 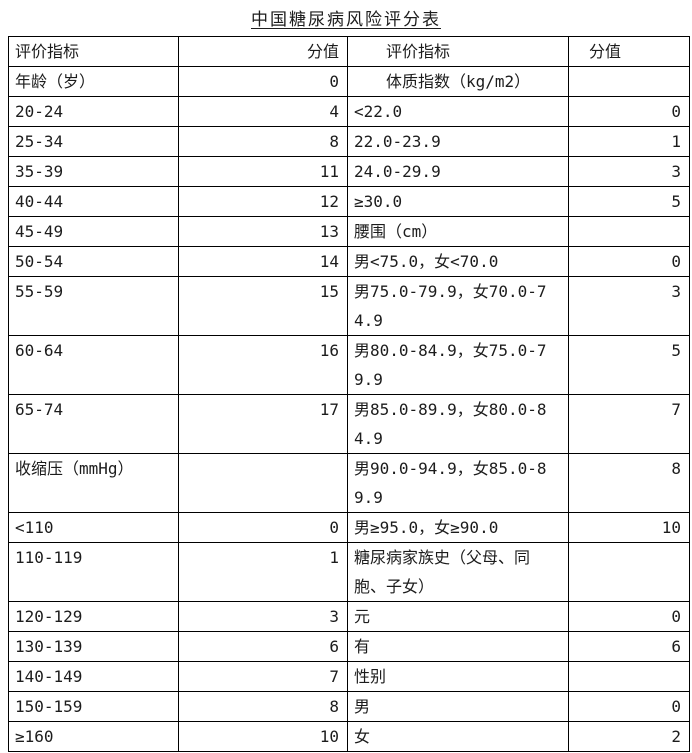 What do you see at coordinates (263, 483) in the screenshot?
I see `cell-score-left` at bounding box center [263, 483].